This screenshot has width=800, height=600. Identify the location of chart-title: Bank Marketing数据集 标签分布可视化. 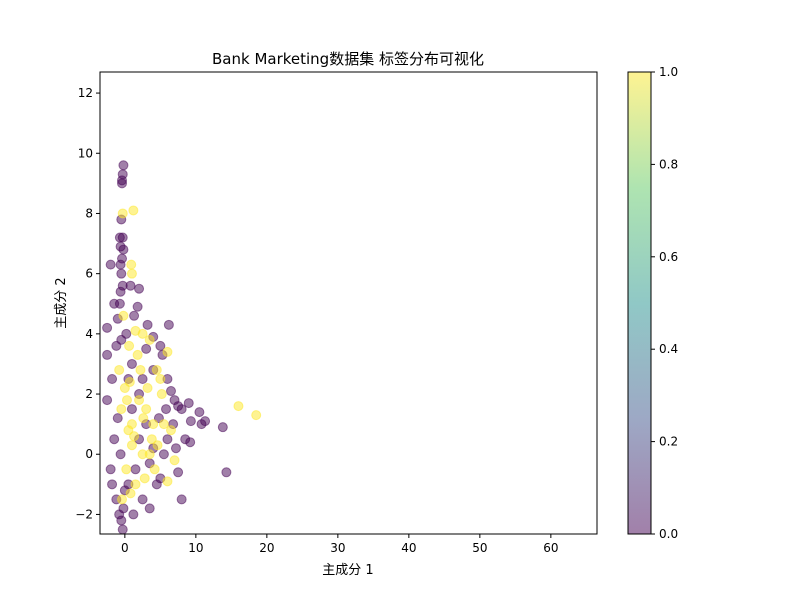
(348, 59).